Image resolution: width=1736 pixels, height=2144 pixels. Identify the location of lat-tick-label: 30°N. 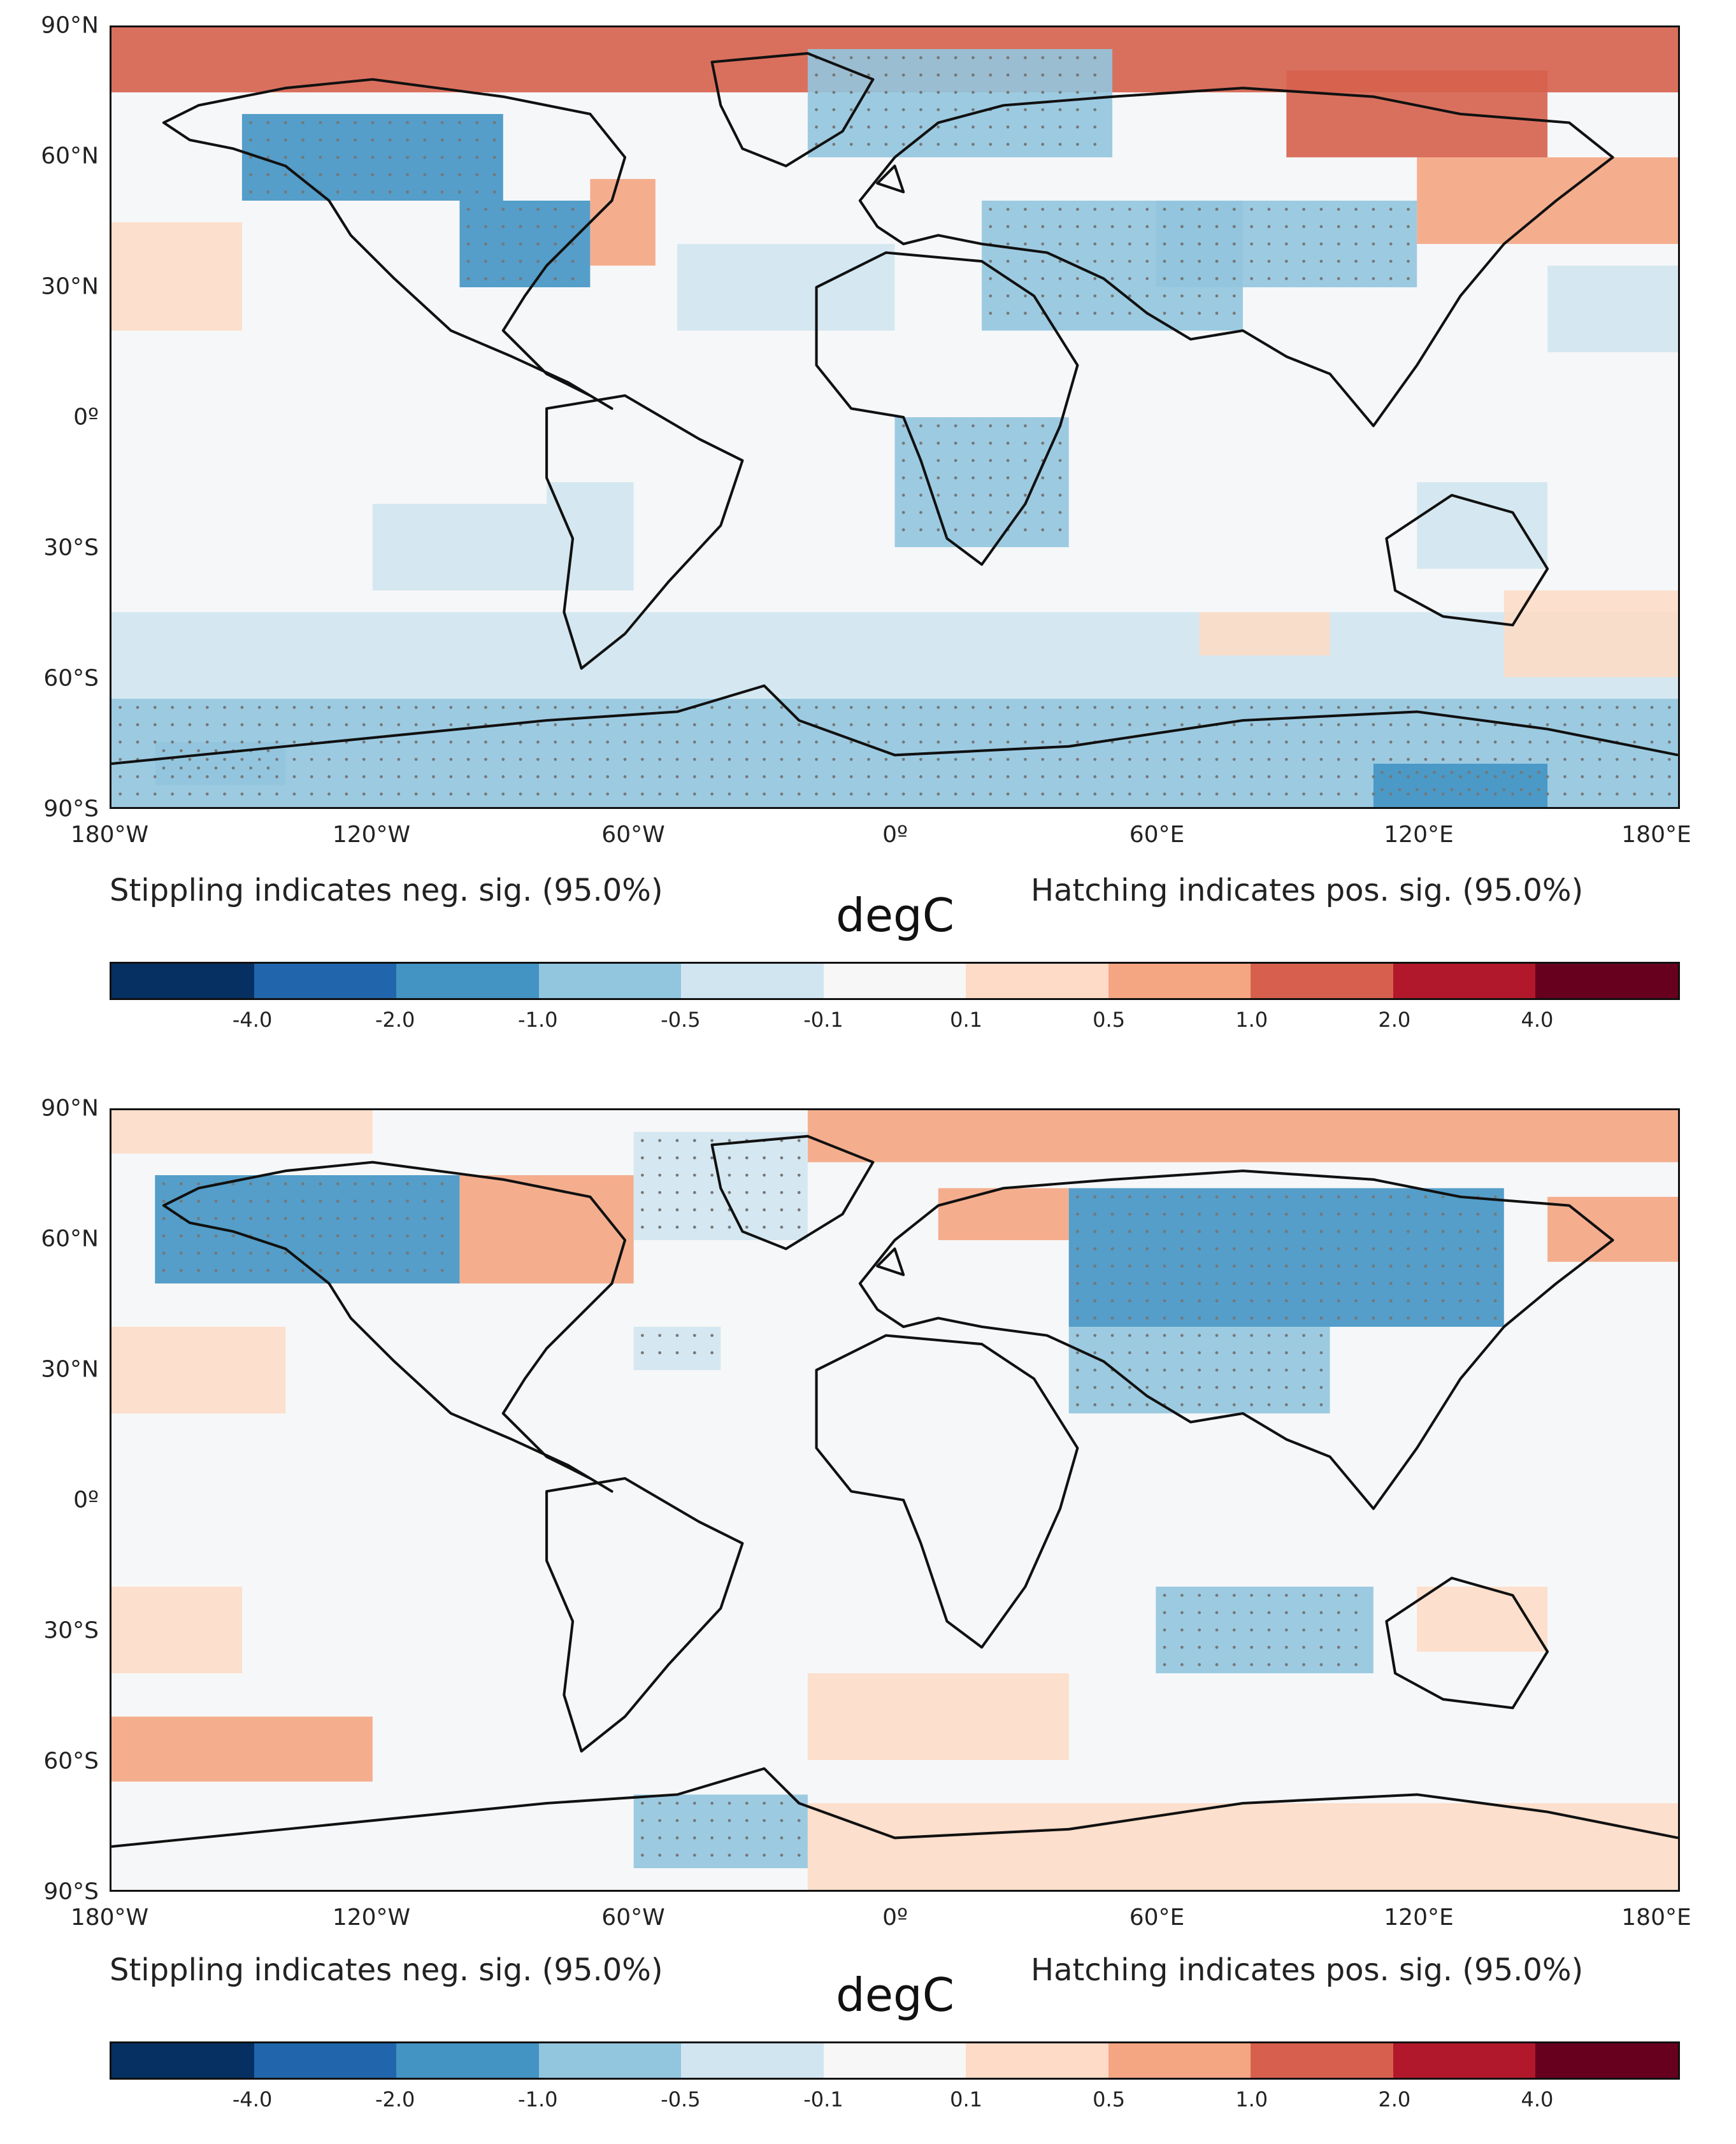
(70, 1369).